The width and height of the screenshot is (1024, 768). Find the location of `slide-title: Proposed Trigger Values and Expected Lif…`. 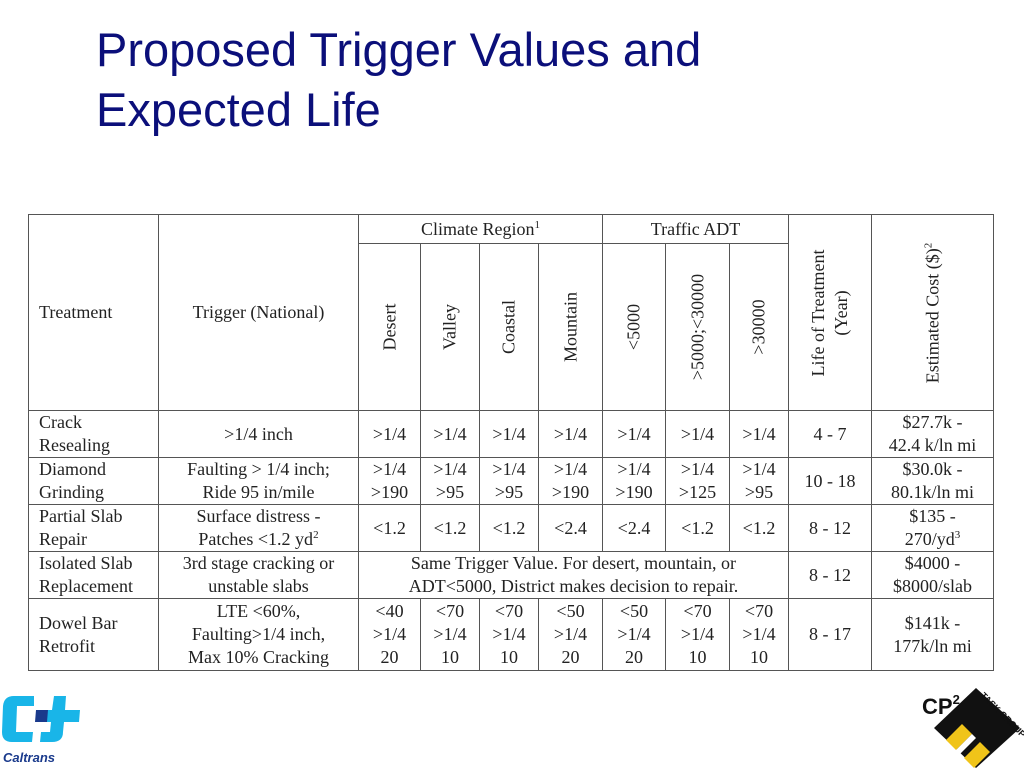

slide-title: Proposed Trigger Values and Expected Lif… is located at coordinates (506, 80).